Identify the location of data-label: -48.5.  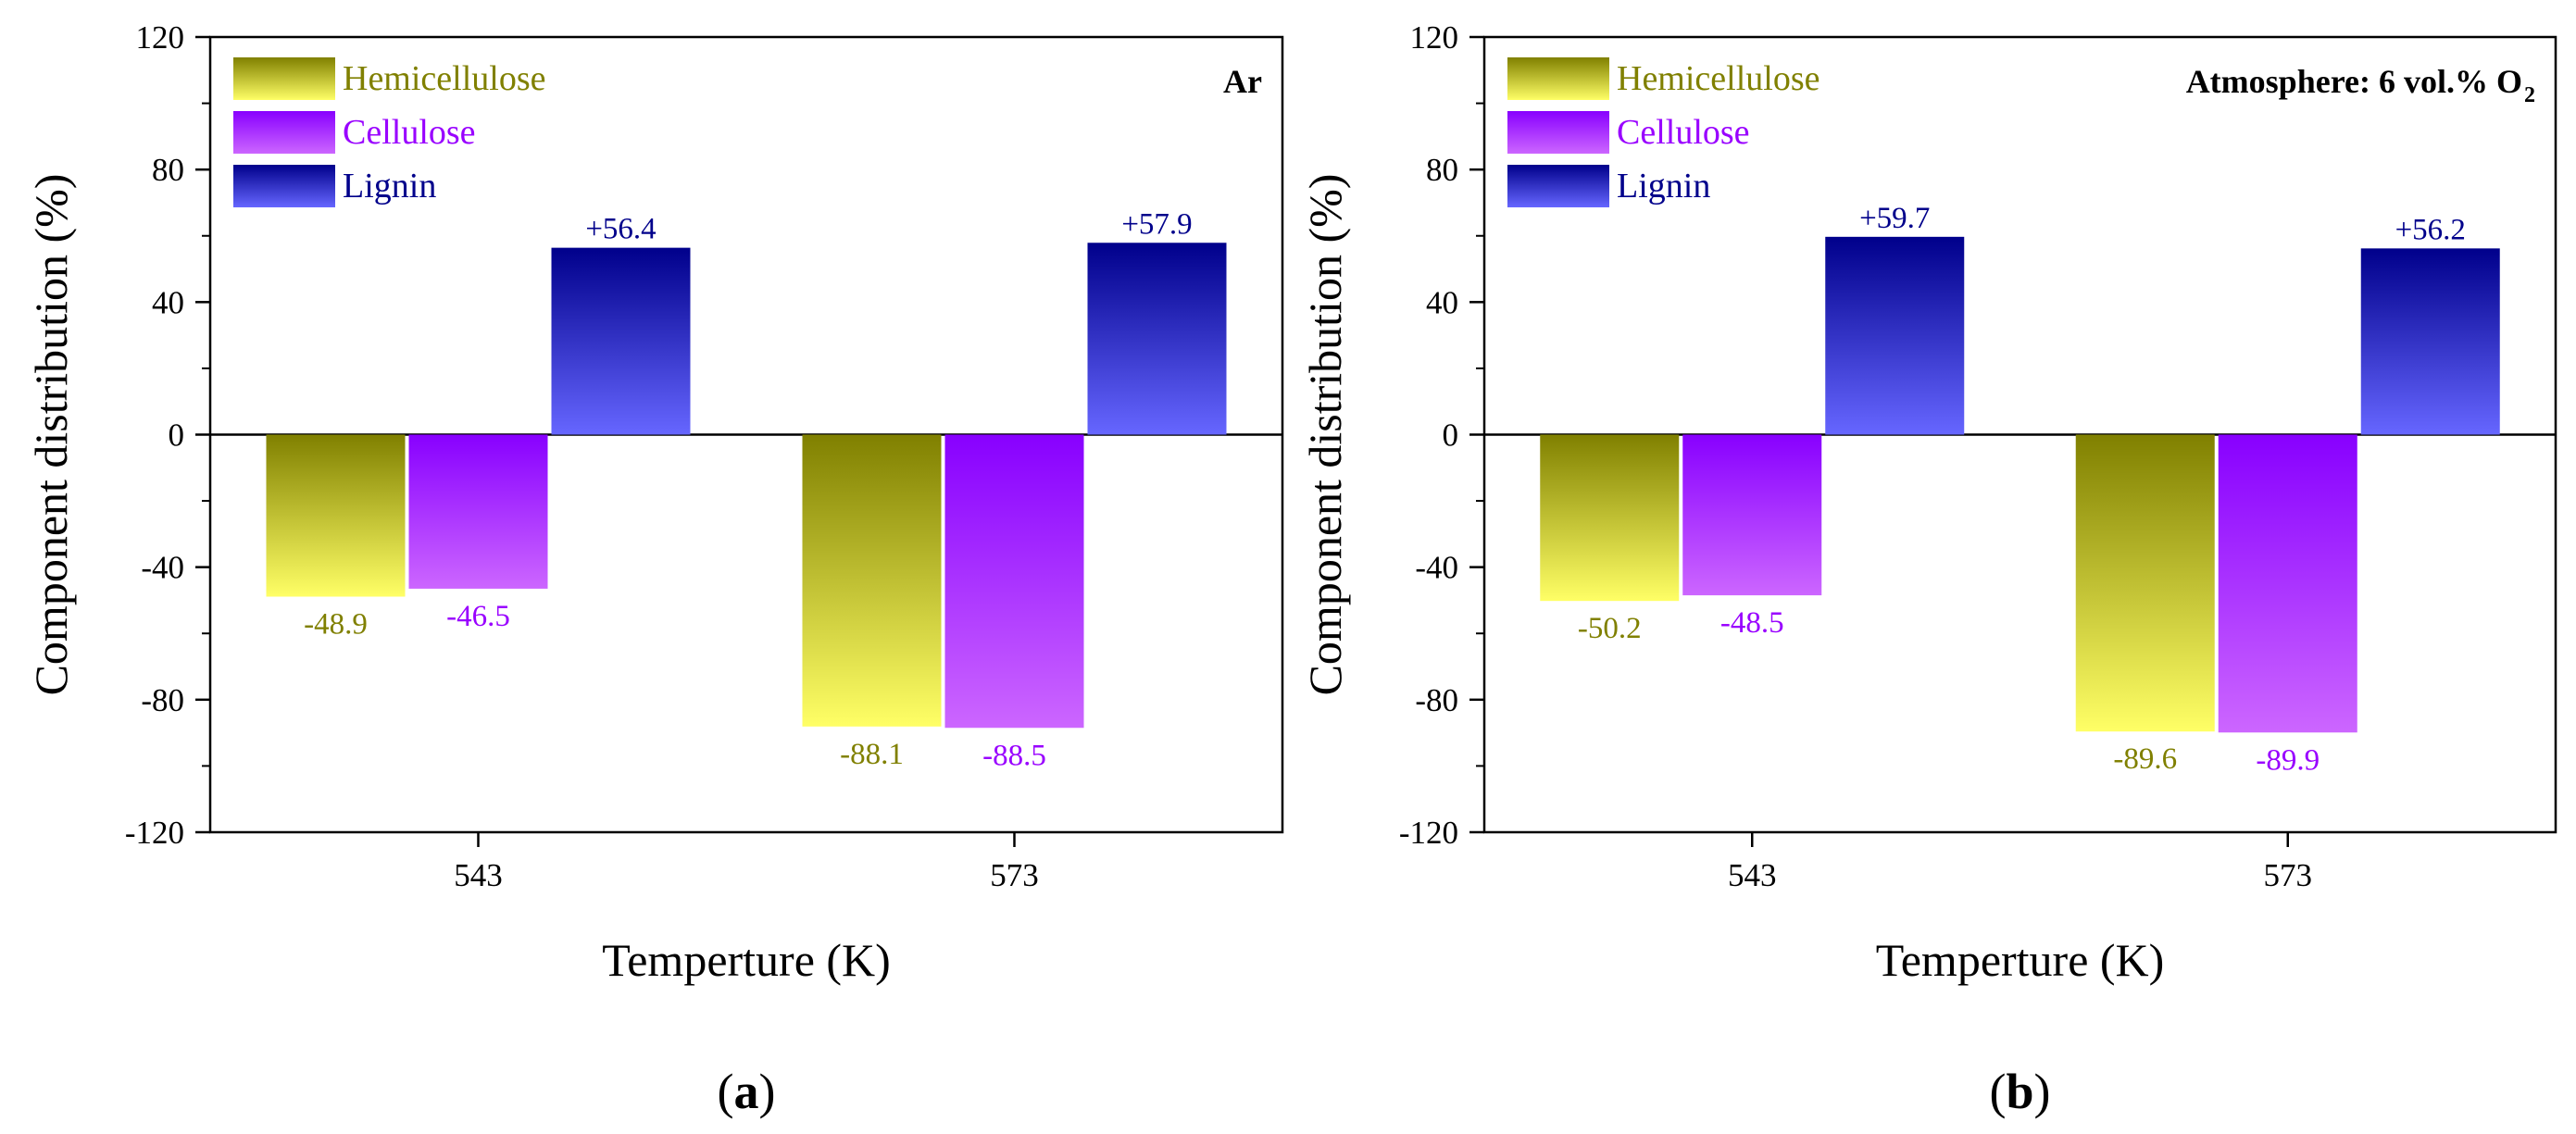
(1752, 623).